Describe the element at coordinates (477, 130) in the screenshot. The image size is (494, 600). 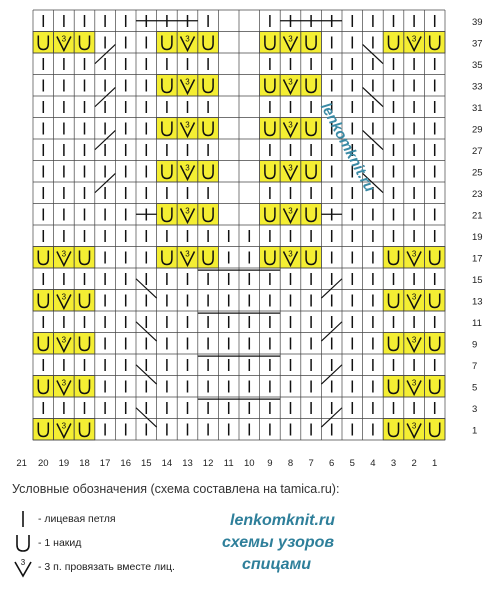
I see `row-number: 29` at that location.